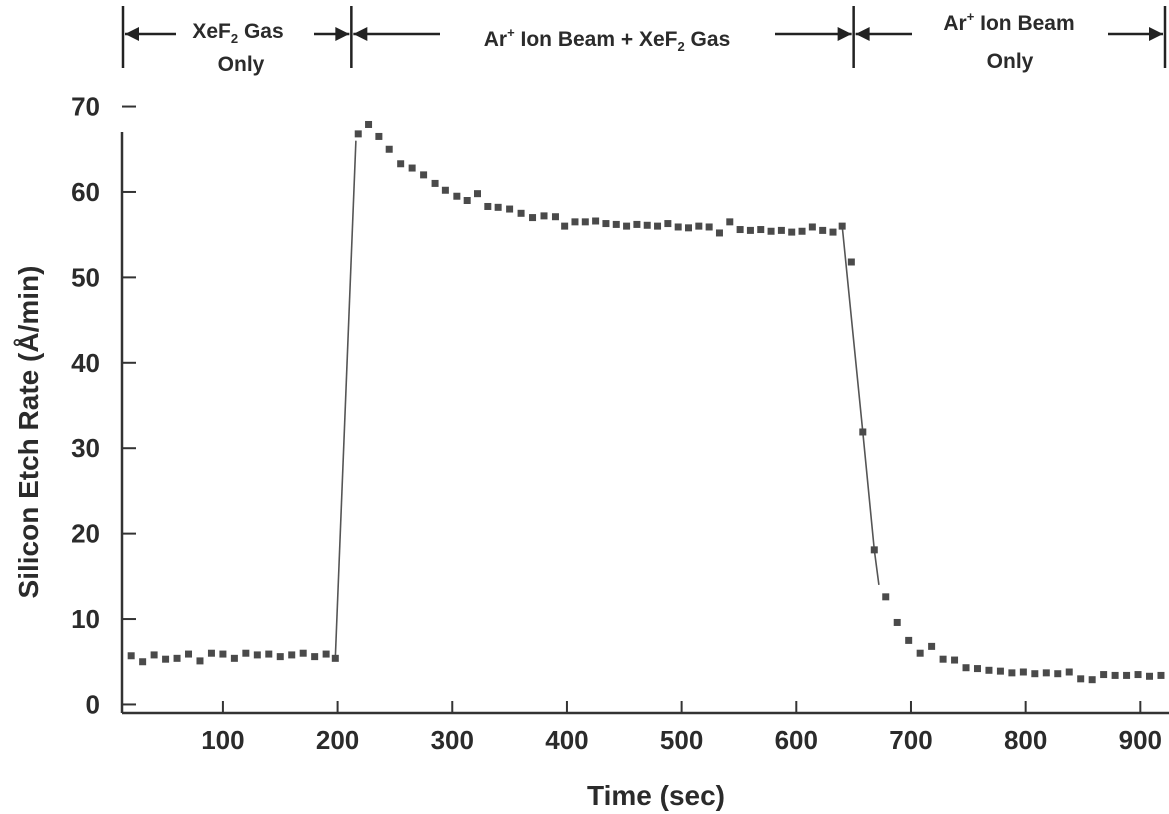  Describe the element at coordinates (796, 740) in the screenshot. I see `x-tick-label: 600` at that location.